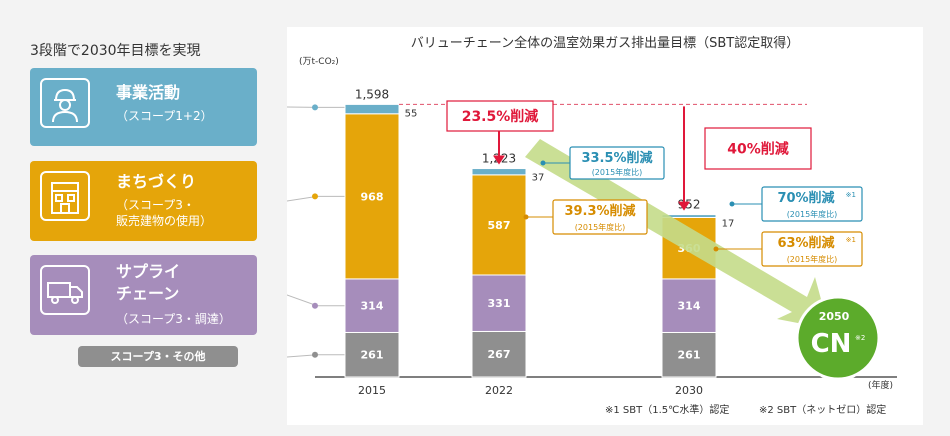 The width and height of the screenshot is (950, 436). Describe the element at coordinates (805, 198) in the screenshot. I see `scope12-reduction-2030: 70%削減` at that location.